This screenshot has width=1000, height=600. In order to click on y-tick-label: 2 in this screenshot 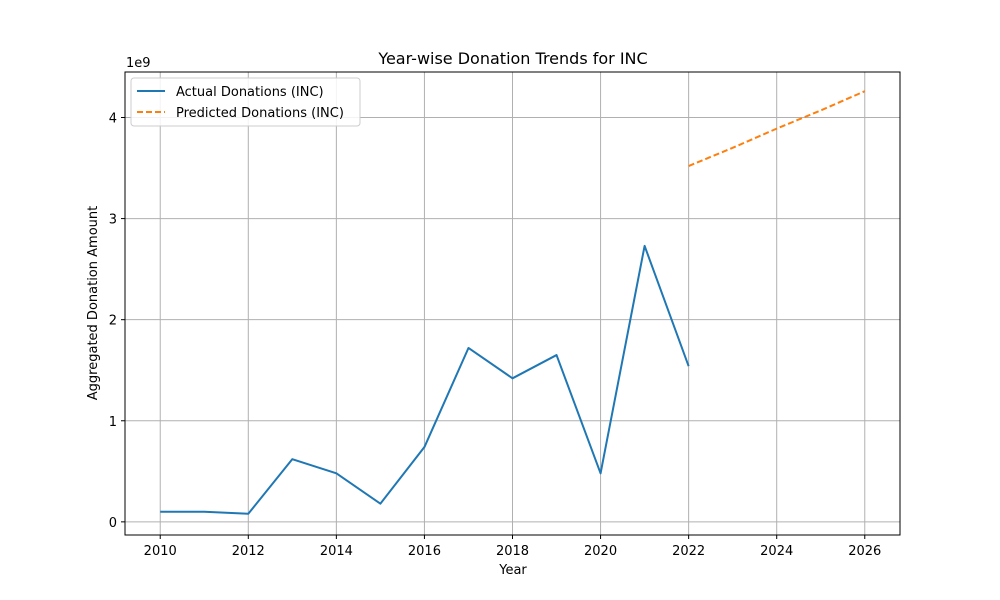, I will do `click(113, 321)`.